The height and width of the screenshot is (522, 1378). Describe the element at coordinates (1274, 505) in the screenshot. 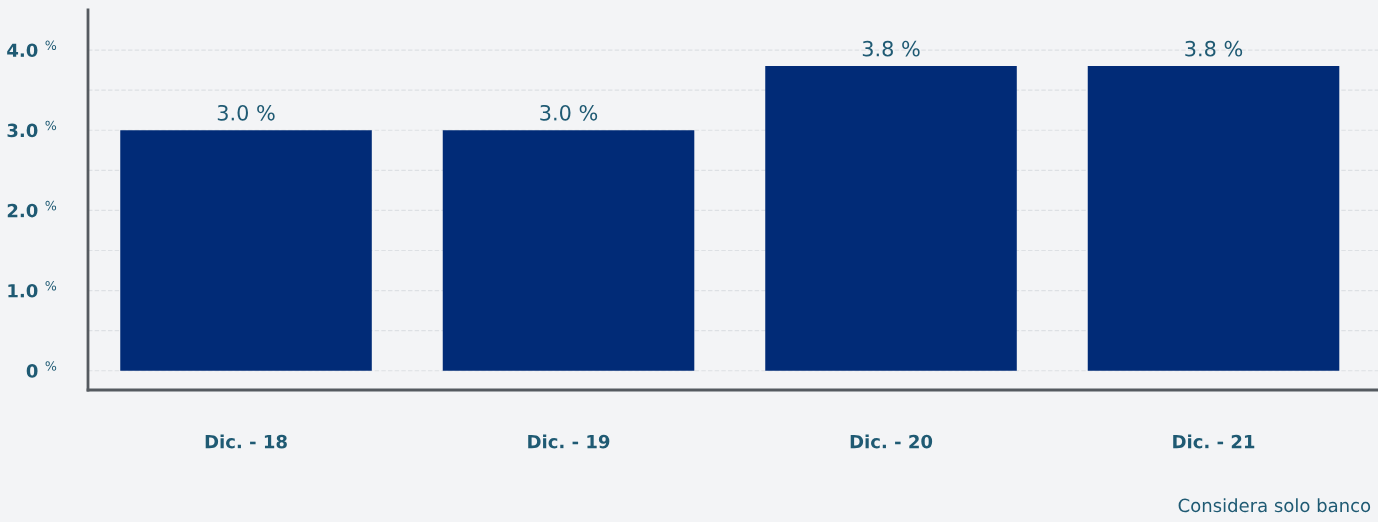

I see `text: Considera solo banco` at that location.